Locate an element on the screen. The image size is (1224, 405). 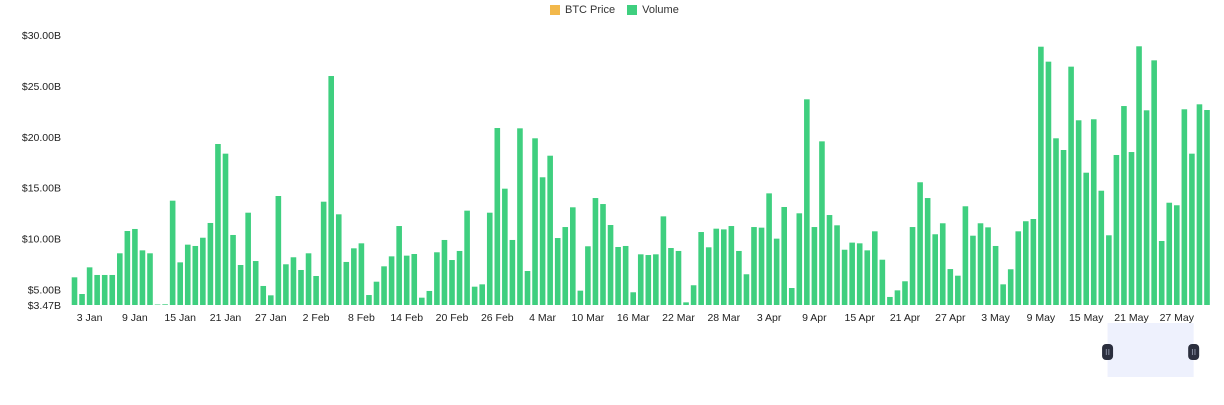
zoom-end-handle is located at coordinates (1194, 352).